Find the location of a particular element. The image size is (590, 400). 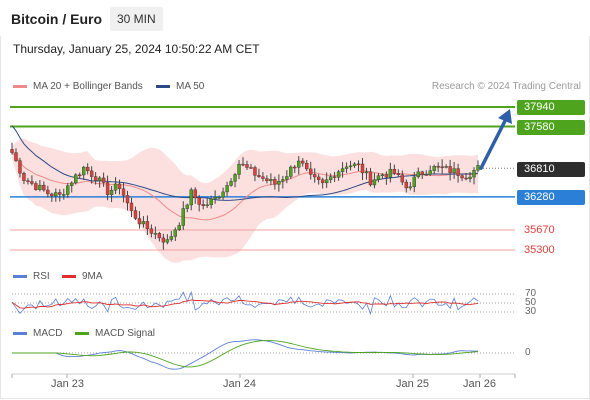

macd-zero-tick: 0 is located at coordinates (528, 352).